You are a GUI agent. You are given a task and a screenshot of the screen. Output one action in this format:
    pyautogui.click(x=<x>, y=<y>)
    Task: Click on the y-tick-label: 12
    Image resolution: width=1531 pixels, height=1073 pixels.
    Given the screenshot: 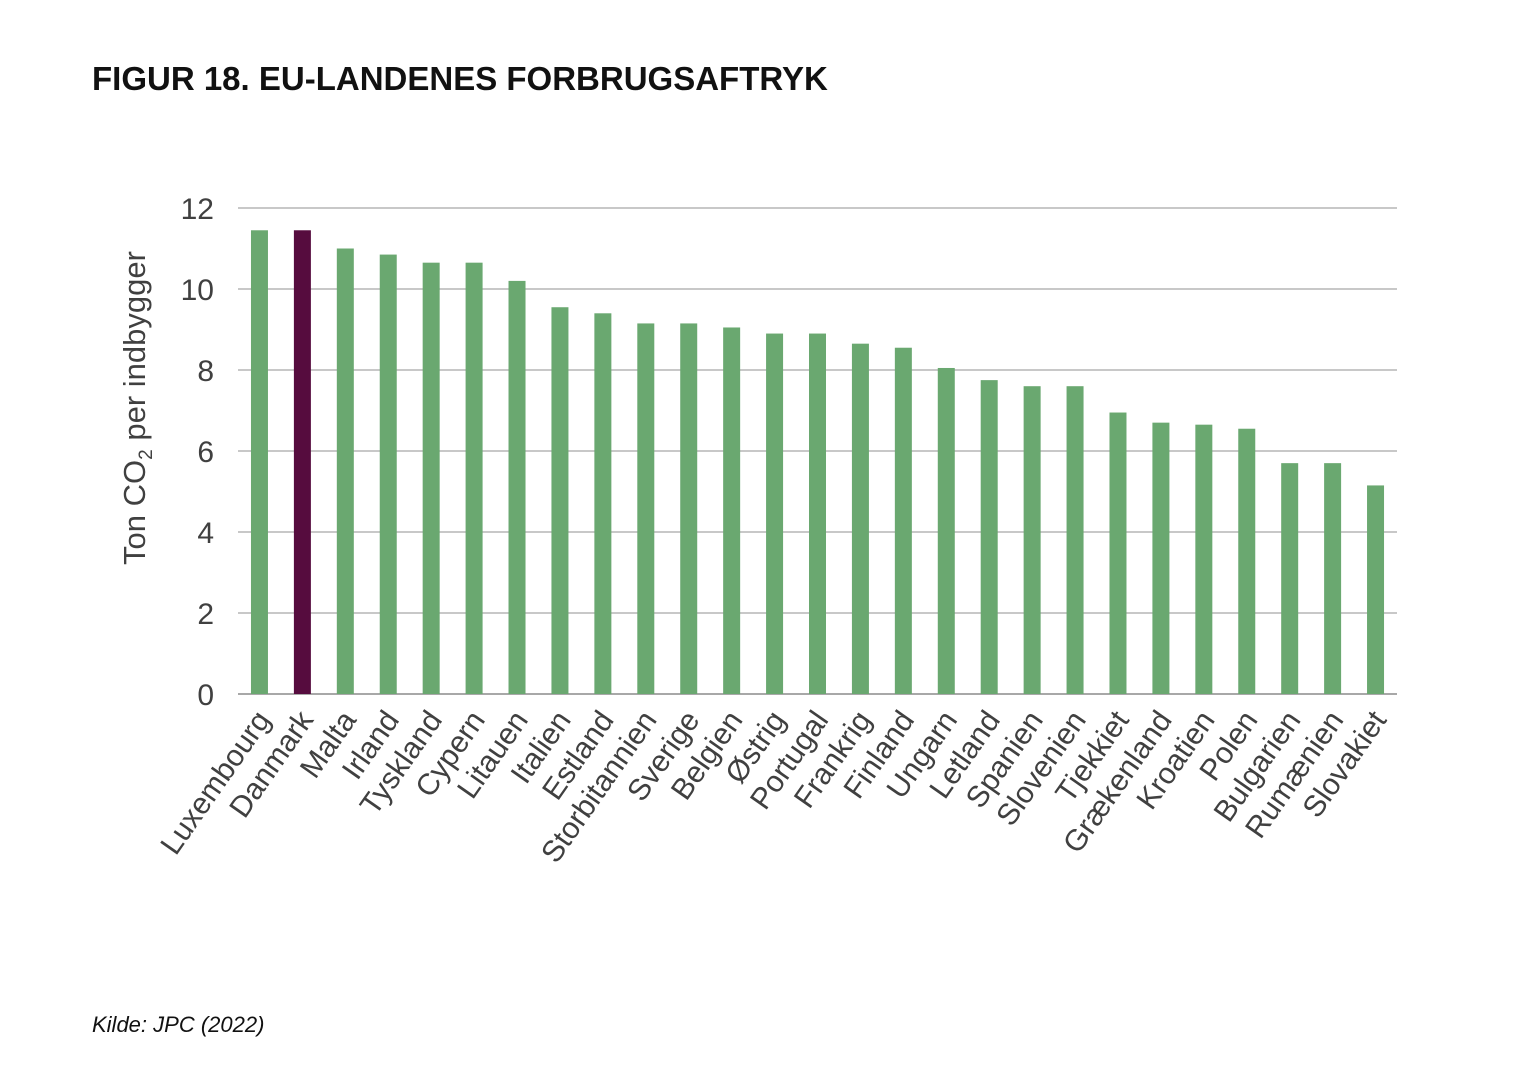 What is the action you would take?
    pyautogui.click(x=197, y=209)
    